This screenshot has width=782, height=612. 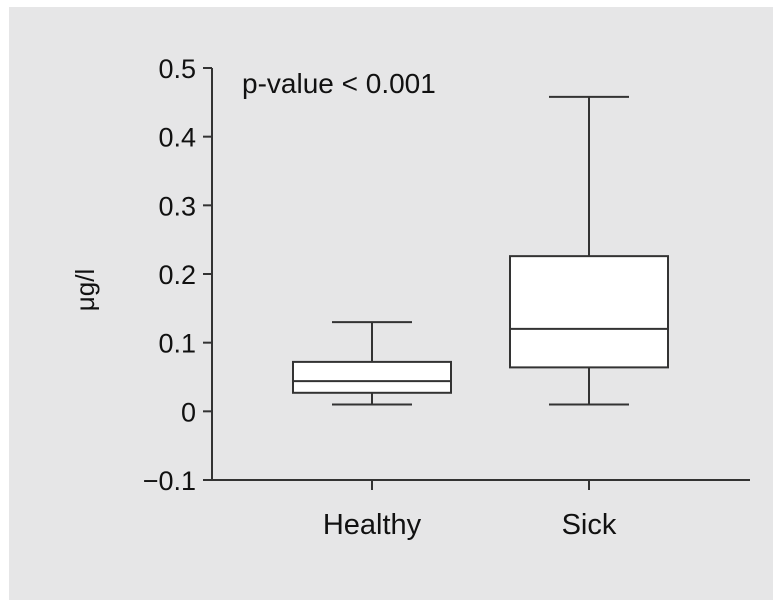 What do you see at coordinates (188, 412) in the screenshot?
I see `y-tick-label: 0` at bounding box center [188, 412].